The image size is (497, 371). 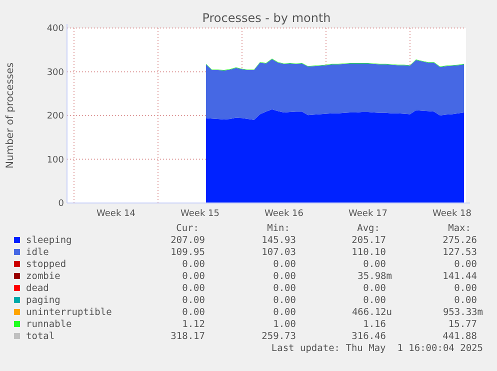 What do you see at coordinates (10, 115) in the screenshot?
I see `y-axis-title: Number of processes` at bounding box center [10, 115].